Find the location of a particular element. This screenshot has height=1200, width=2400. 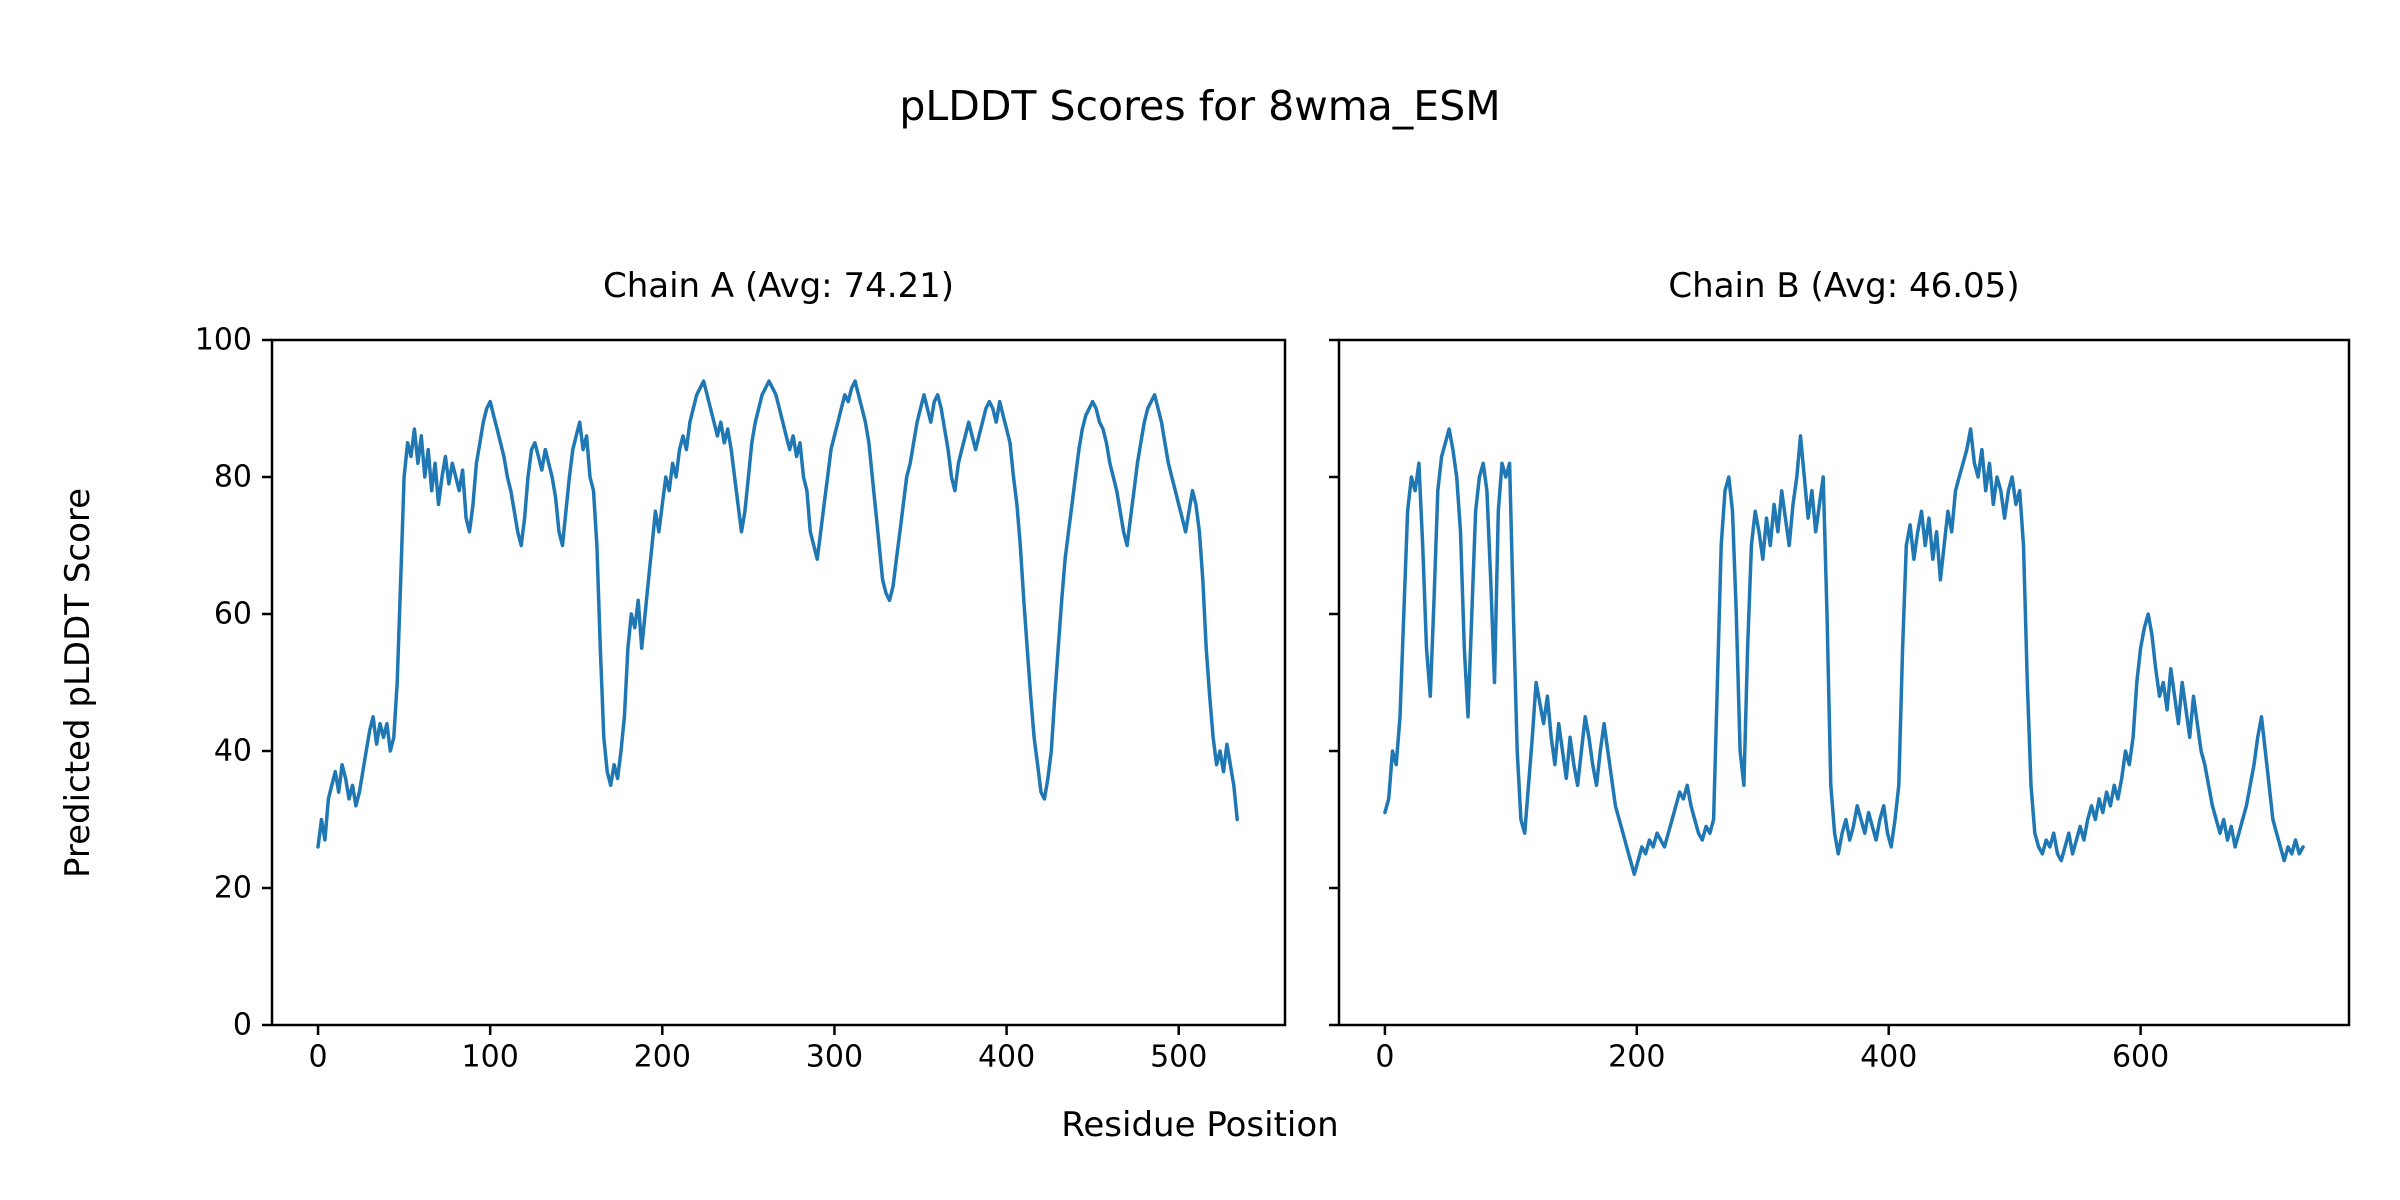

chain-a-x-tick-label: 400 is located at coordinates (1006, 1057).